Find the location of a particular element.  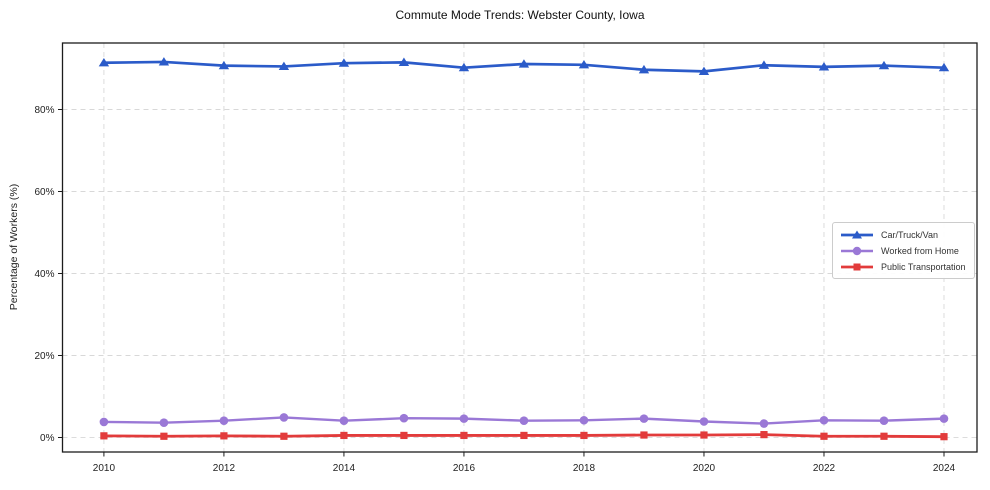

legend-item: Car/Truck/Van is located at coordinates (904, 235).